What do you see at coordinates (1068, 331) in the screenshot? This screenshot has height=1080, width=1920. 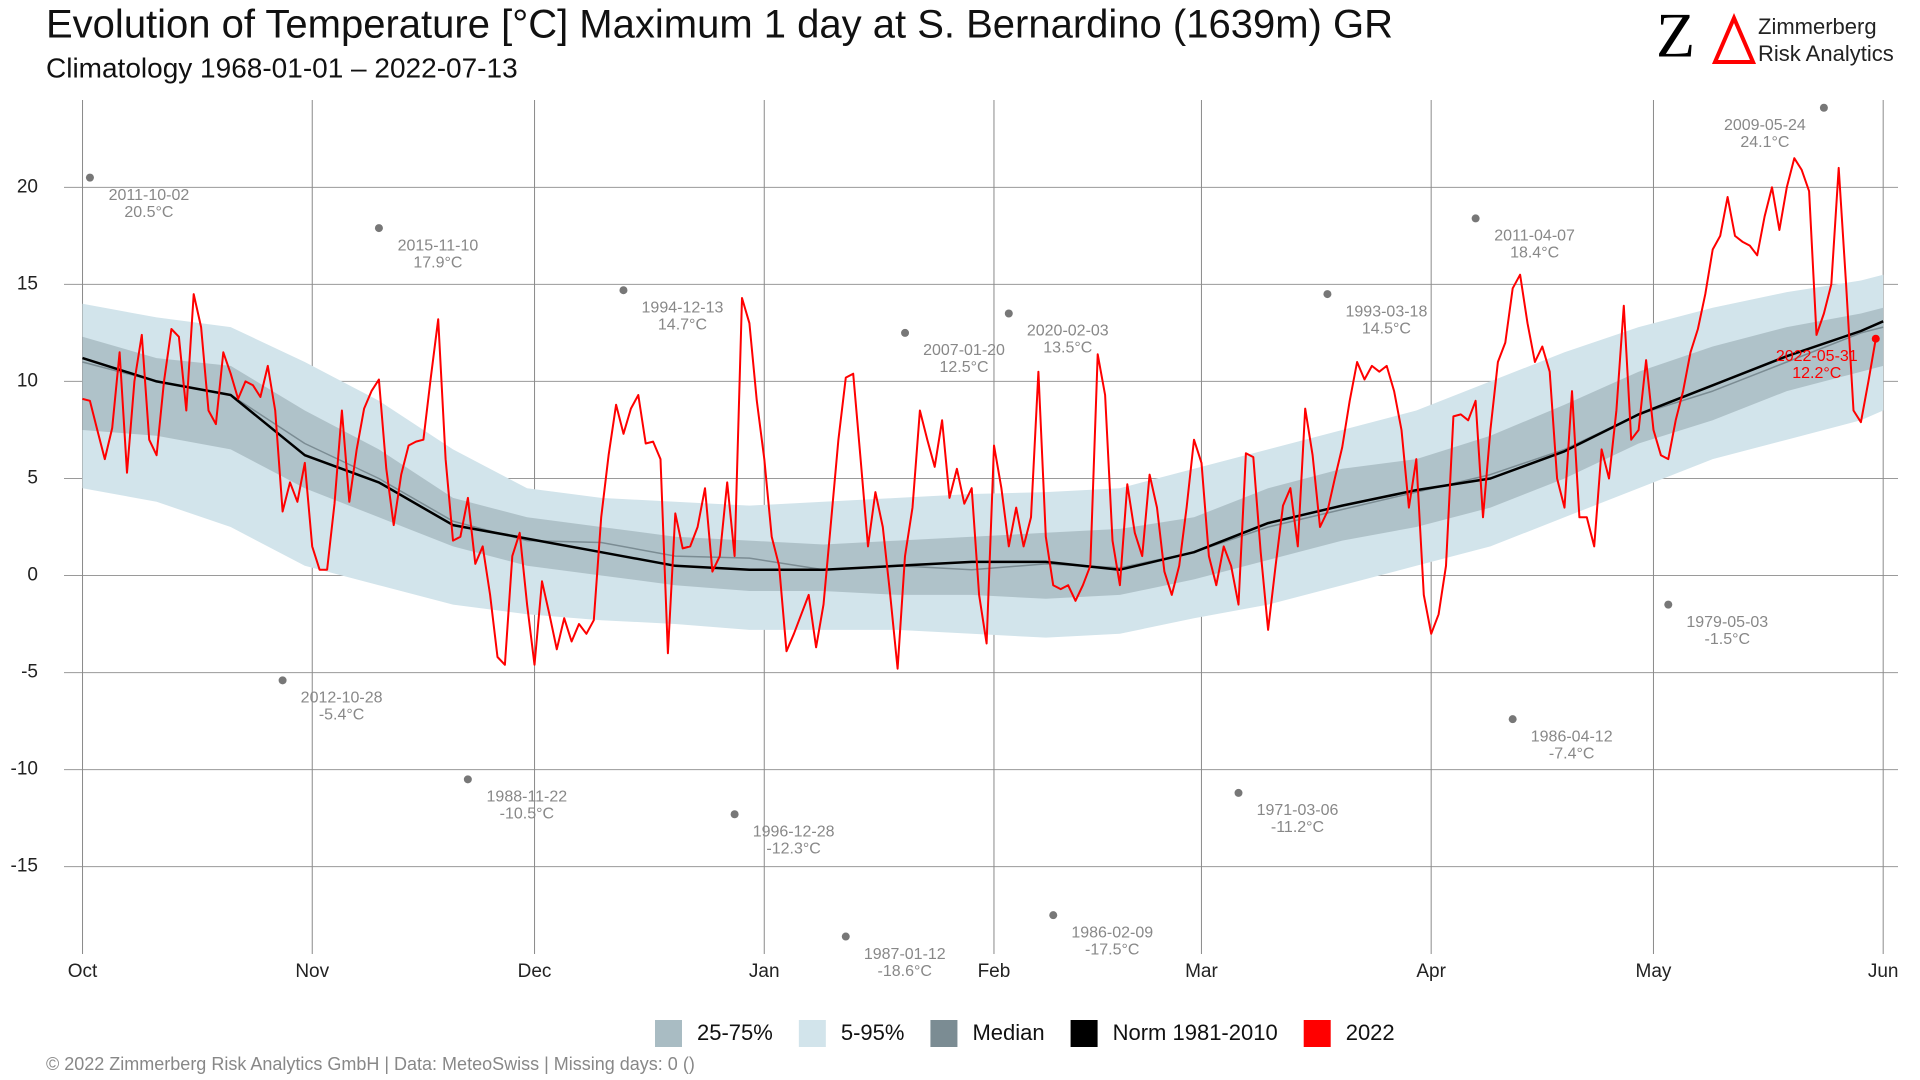 I see `record-date: 2020-02-03` at bounding box center [1068, 331].